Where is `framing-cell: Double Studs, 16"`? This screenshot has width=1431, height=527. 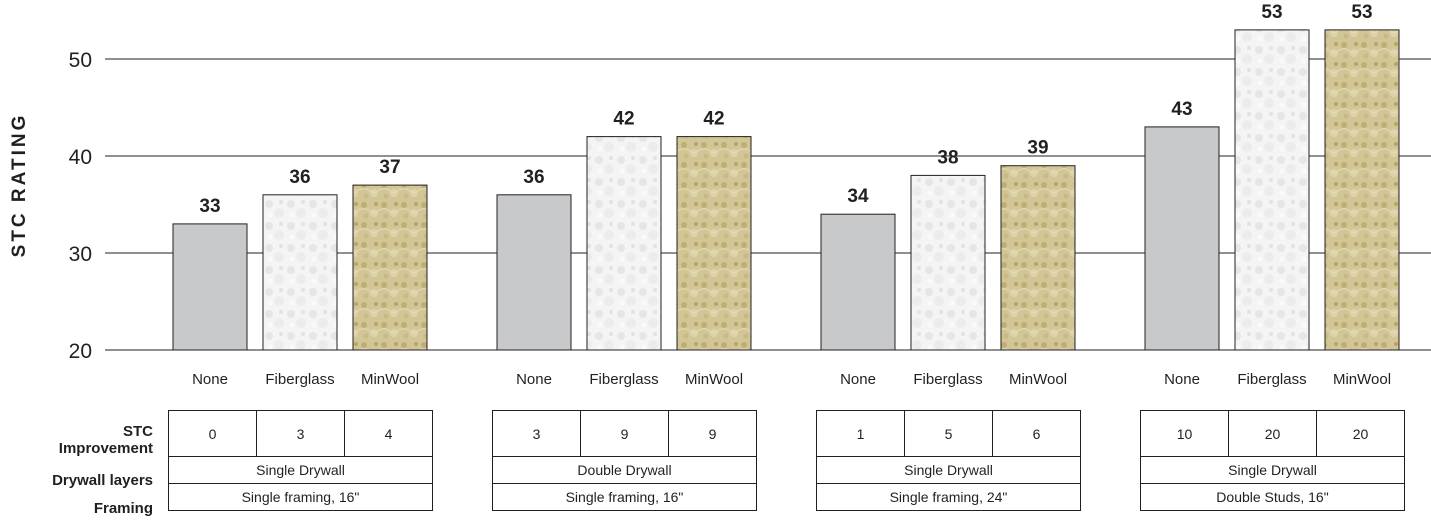
framing-cell: Double Studs, 16" is located at coordinates (1272, 497).